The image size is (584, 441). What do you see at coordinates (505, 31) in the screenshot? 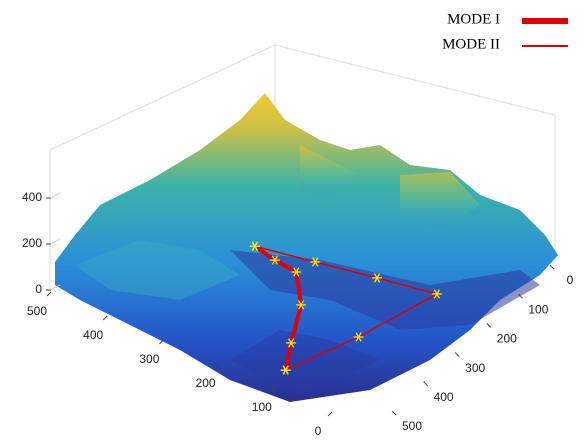
I see `legend: MODE I MODE II` at bounding box center [505, 31].